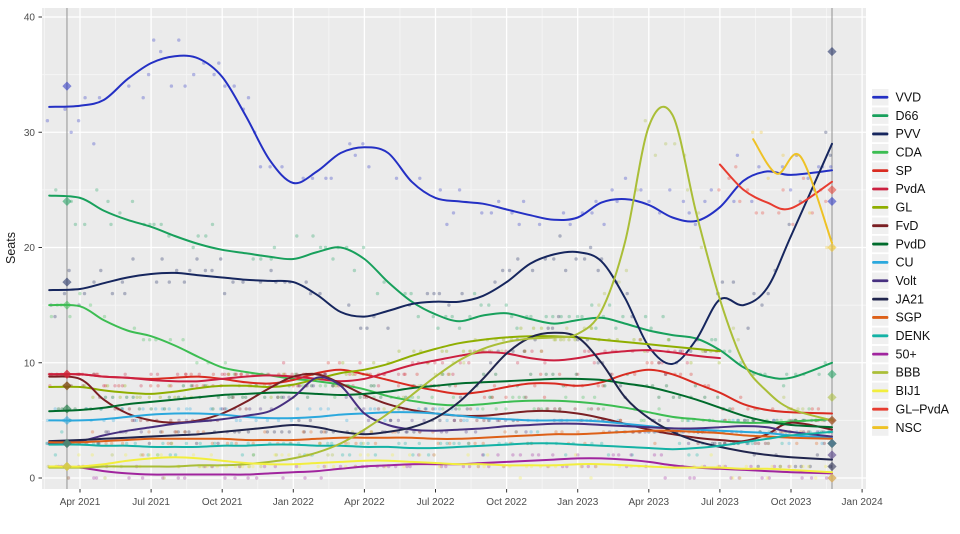 This screenshot has width=960, height=534. What do you see at coordinates (440, 436) in the screenshot?
I see `trend-line-SGP` at bounding box center [440, 436].